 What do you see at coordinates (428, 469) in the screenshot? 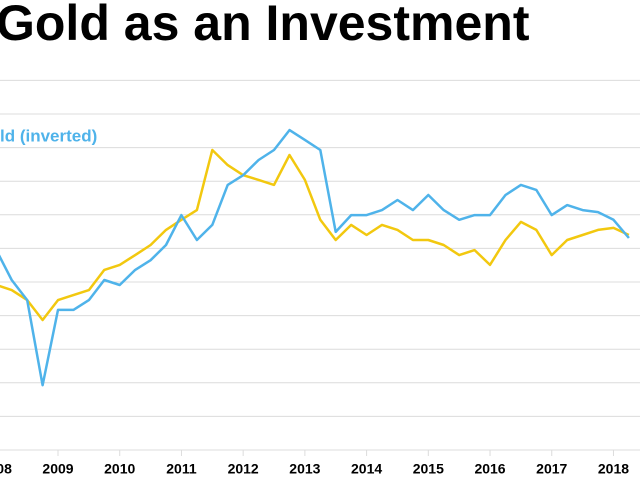
I see `x-tick-label: 2015` at bounding box center [428, 469].